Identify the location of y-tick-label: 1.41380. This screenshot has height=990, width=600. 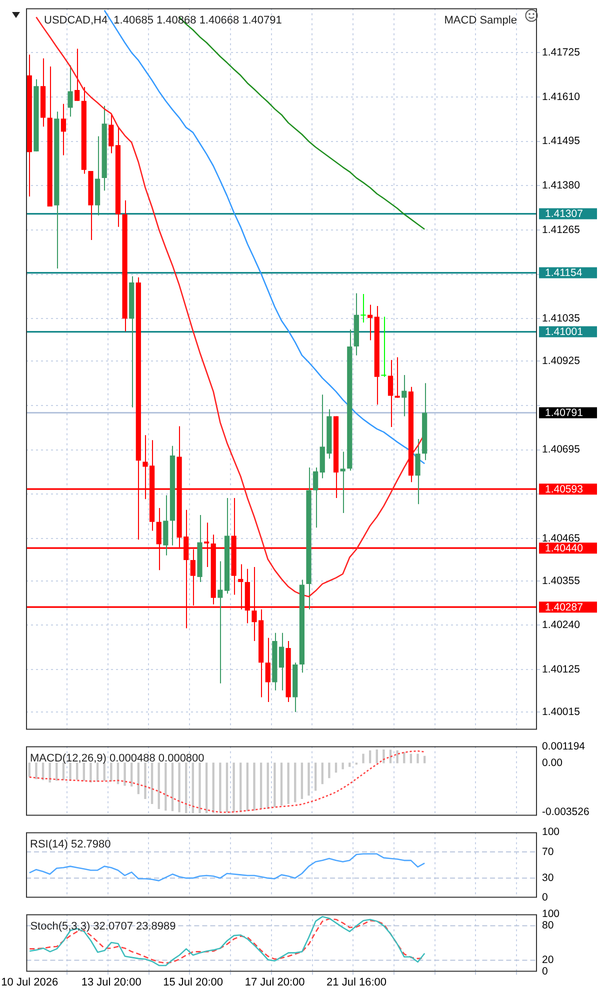
(561, 186).